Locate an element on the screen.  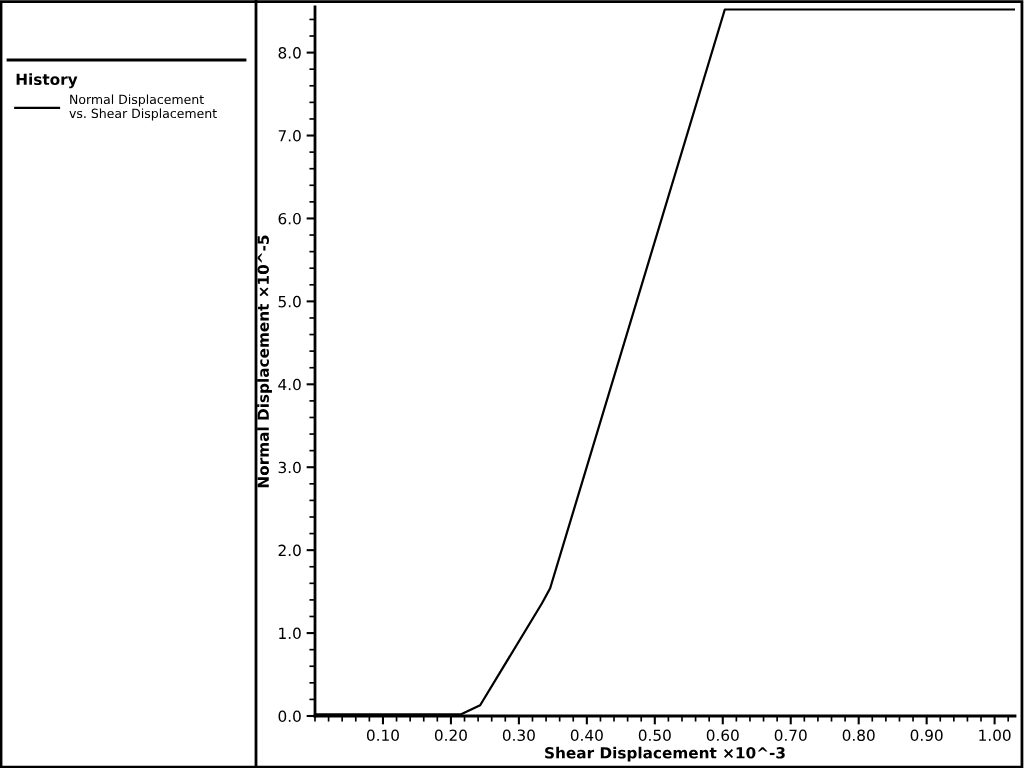
x-tick-label: 0.10 is located at coordinates (382, 735).